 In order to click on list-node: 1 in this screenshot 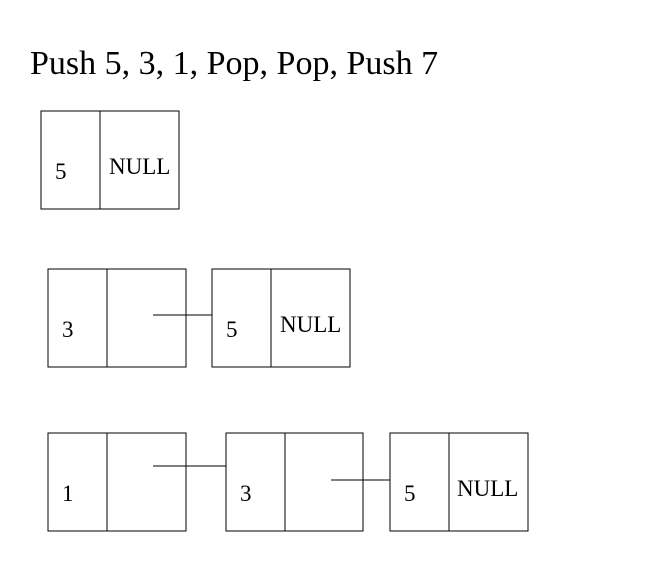, I will do `click(117, 482)`.